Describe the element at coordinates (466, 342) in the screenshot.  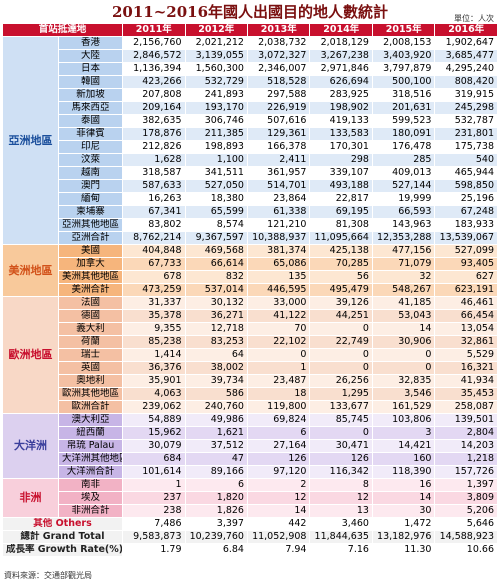
I see `cell-value: 32,861` at that location.